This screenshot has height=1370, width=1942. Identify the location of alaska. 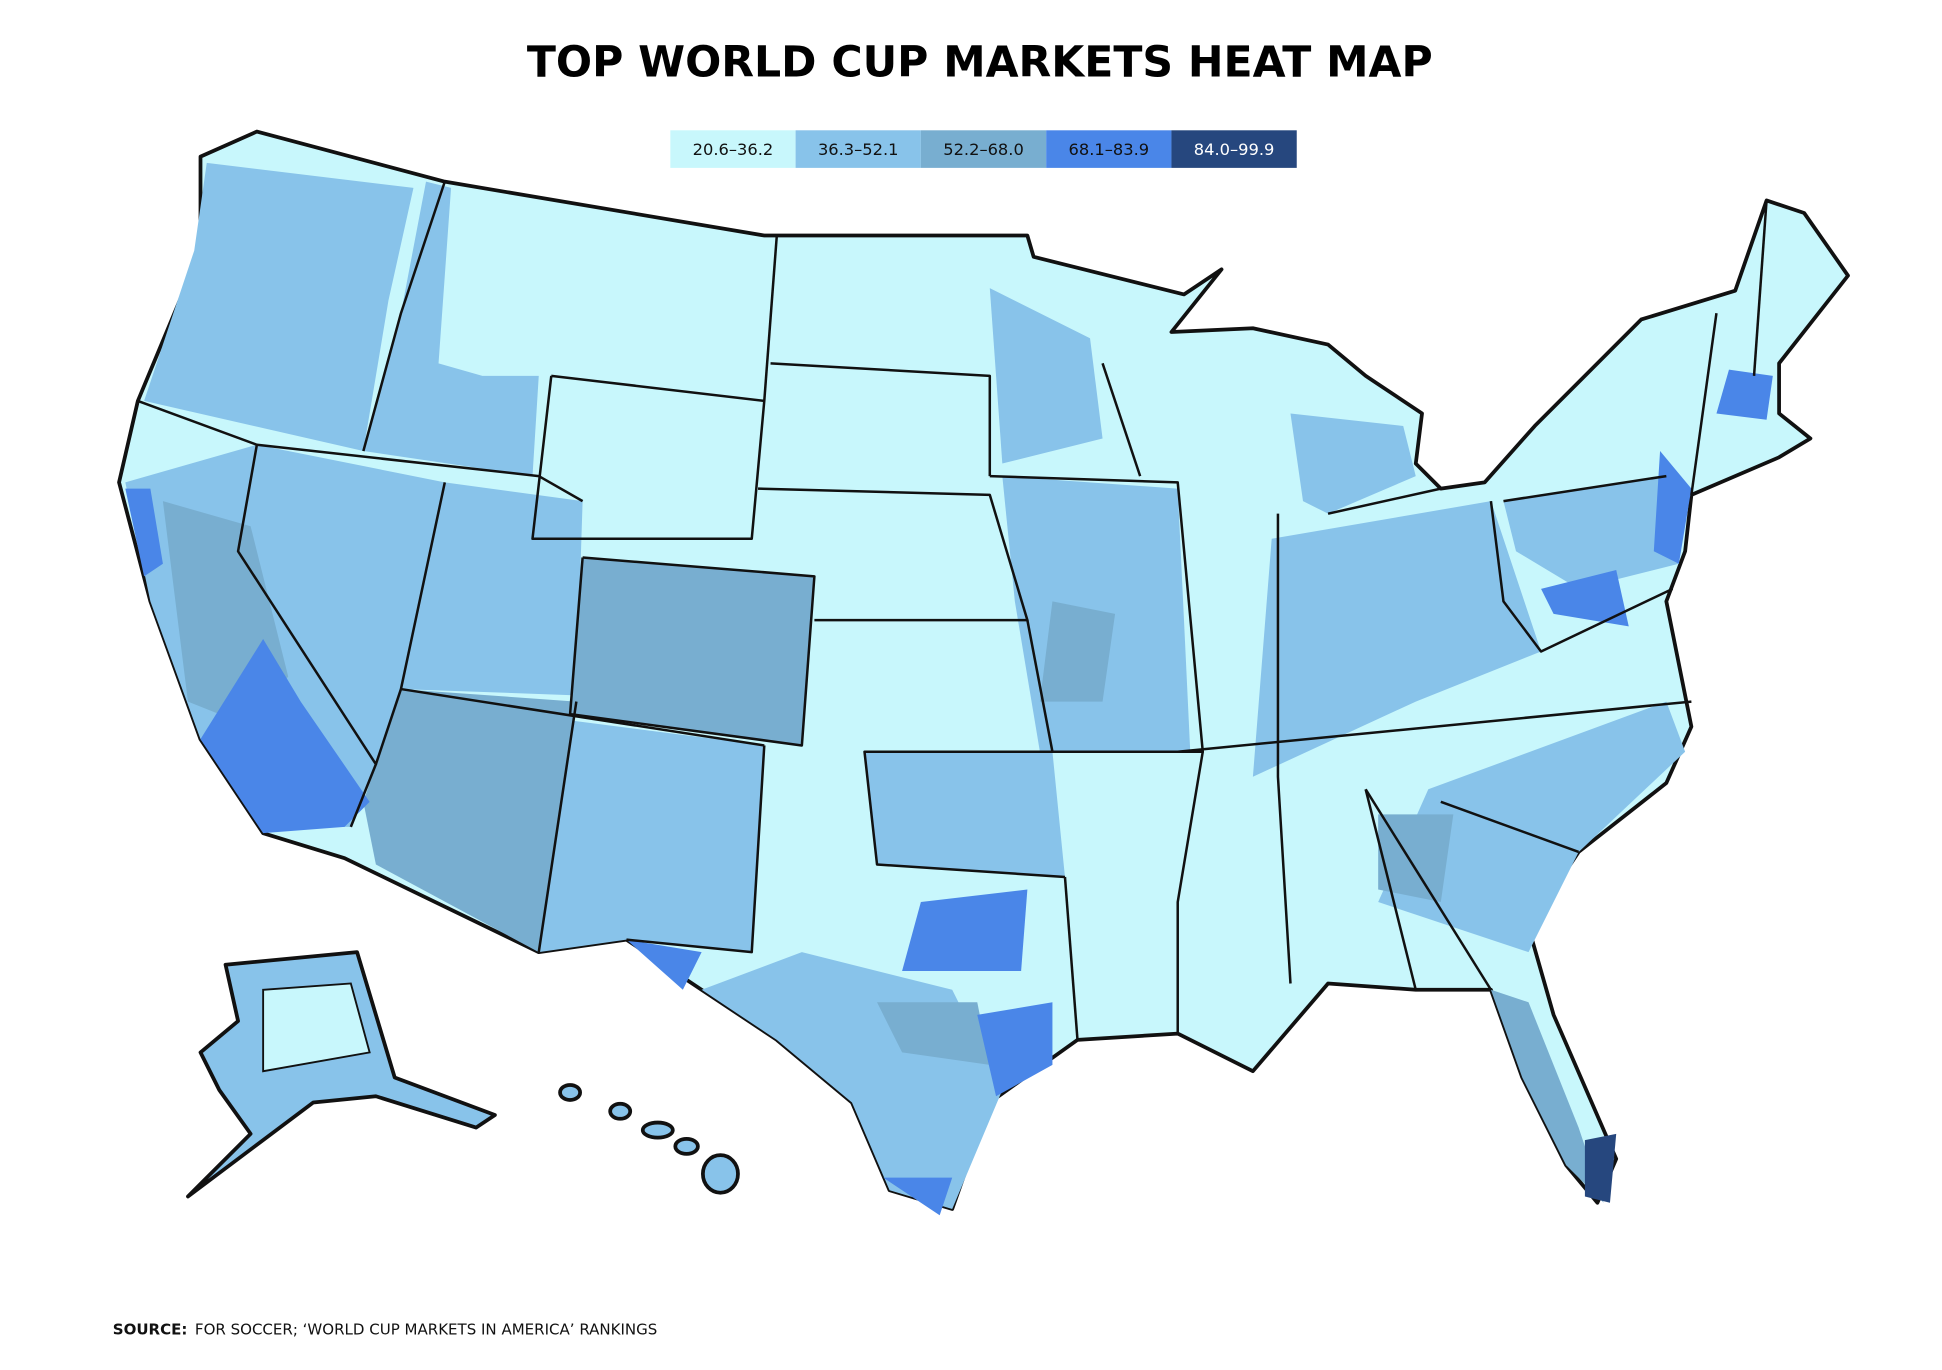
(341, 1074).